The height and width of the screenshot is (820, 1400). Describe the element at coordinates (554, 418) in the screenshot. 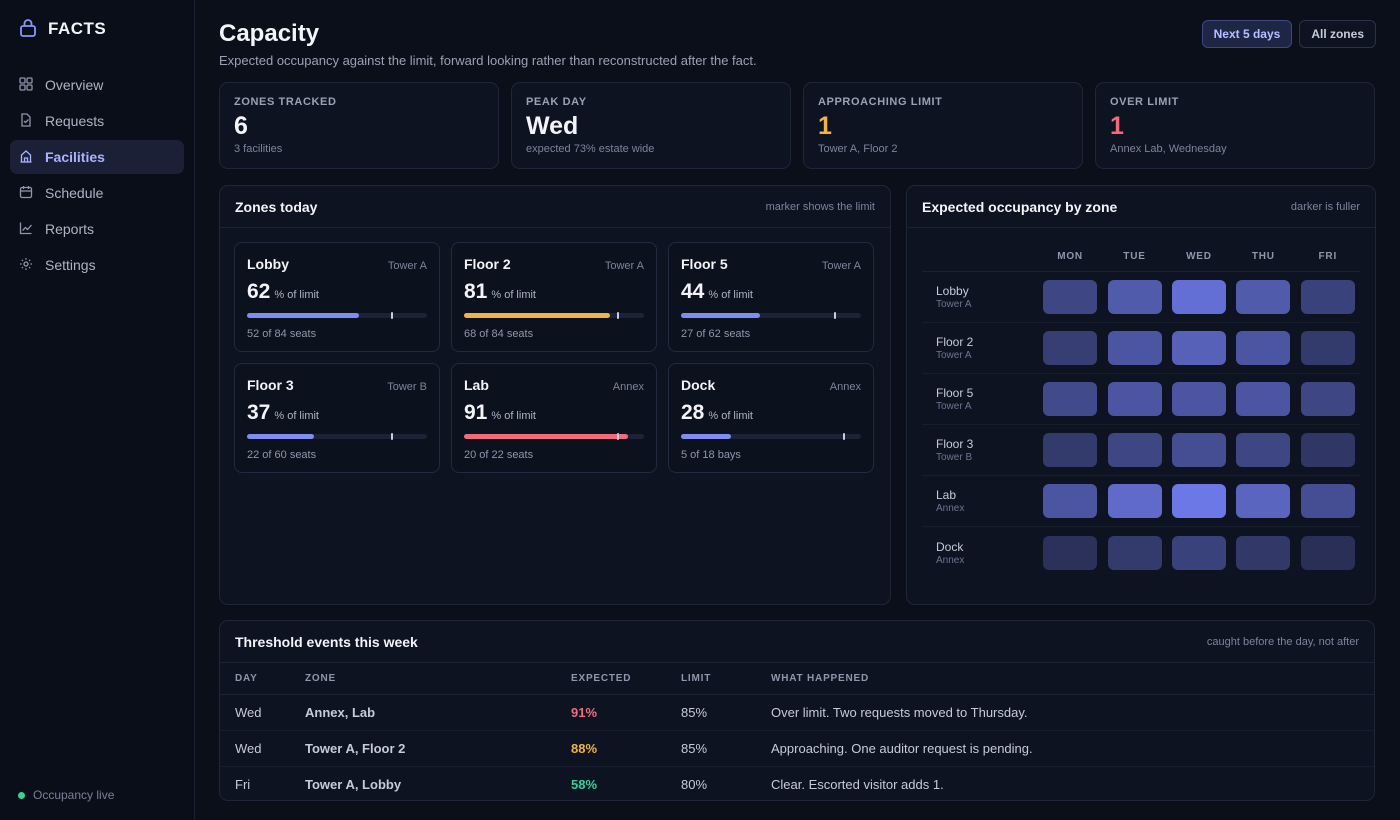

I see `zone-card: Lab Annex 91% of limit 20 of 22 seats` at that location.